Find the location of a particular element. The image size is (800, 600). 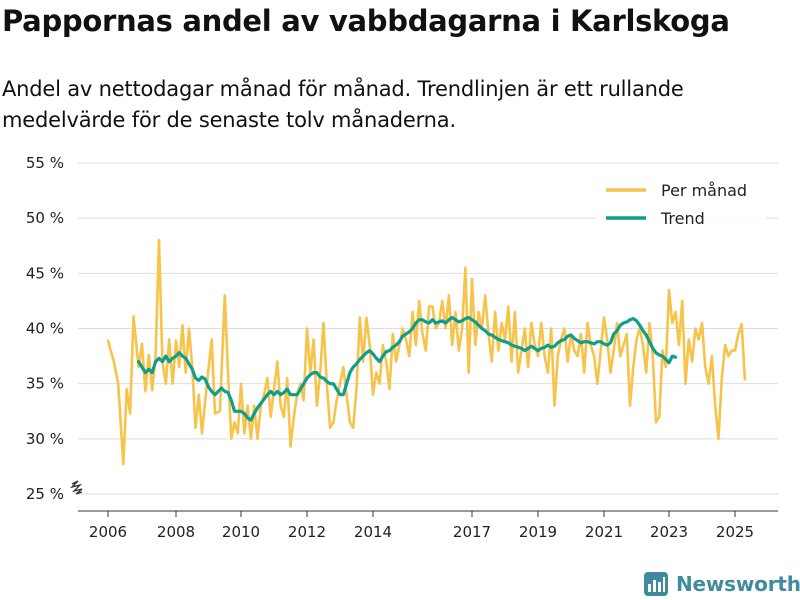

y-tick-label: 40 % is located at coordinates (45, 329).